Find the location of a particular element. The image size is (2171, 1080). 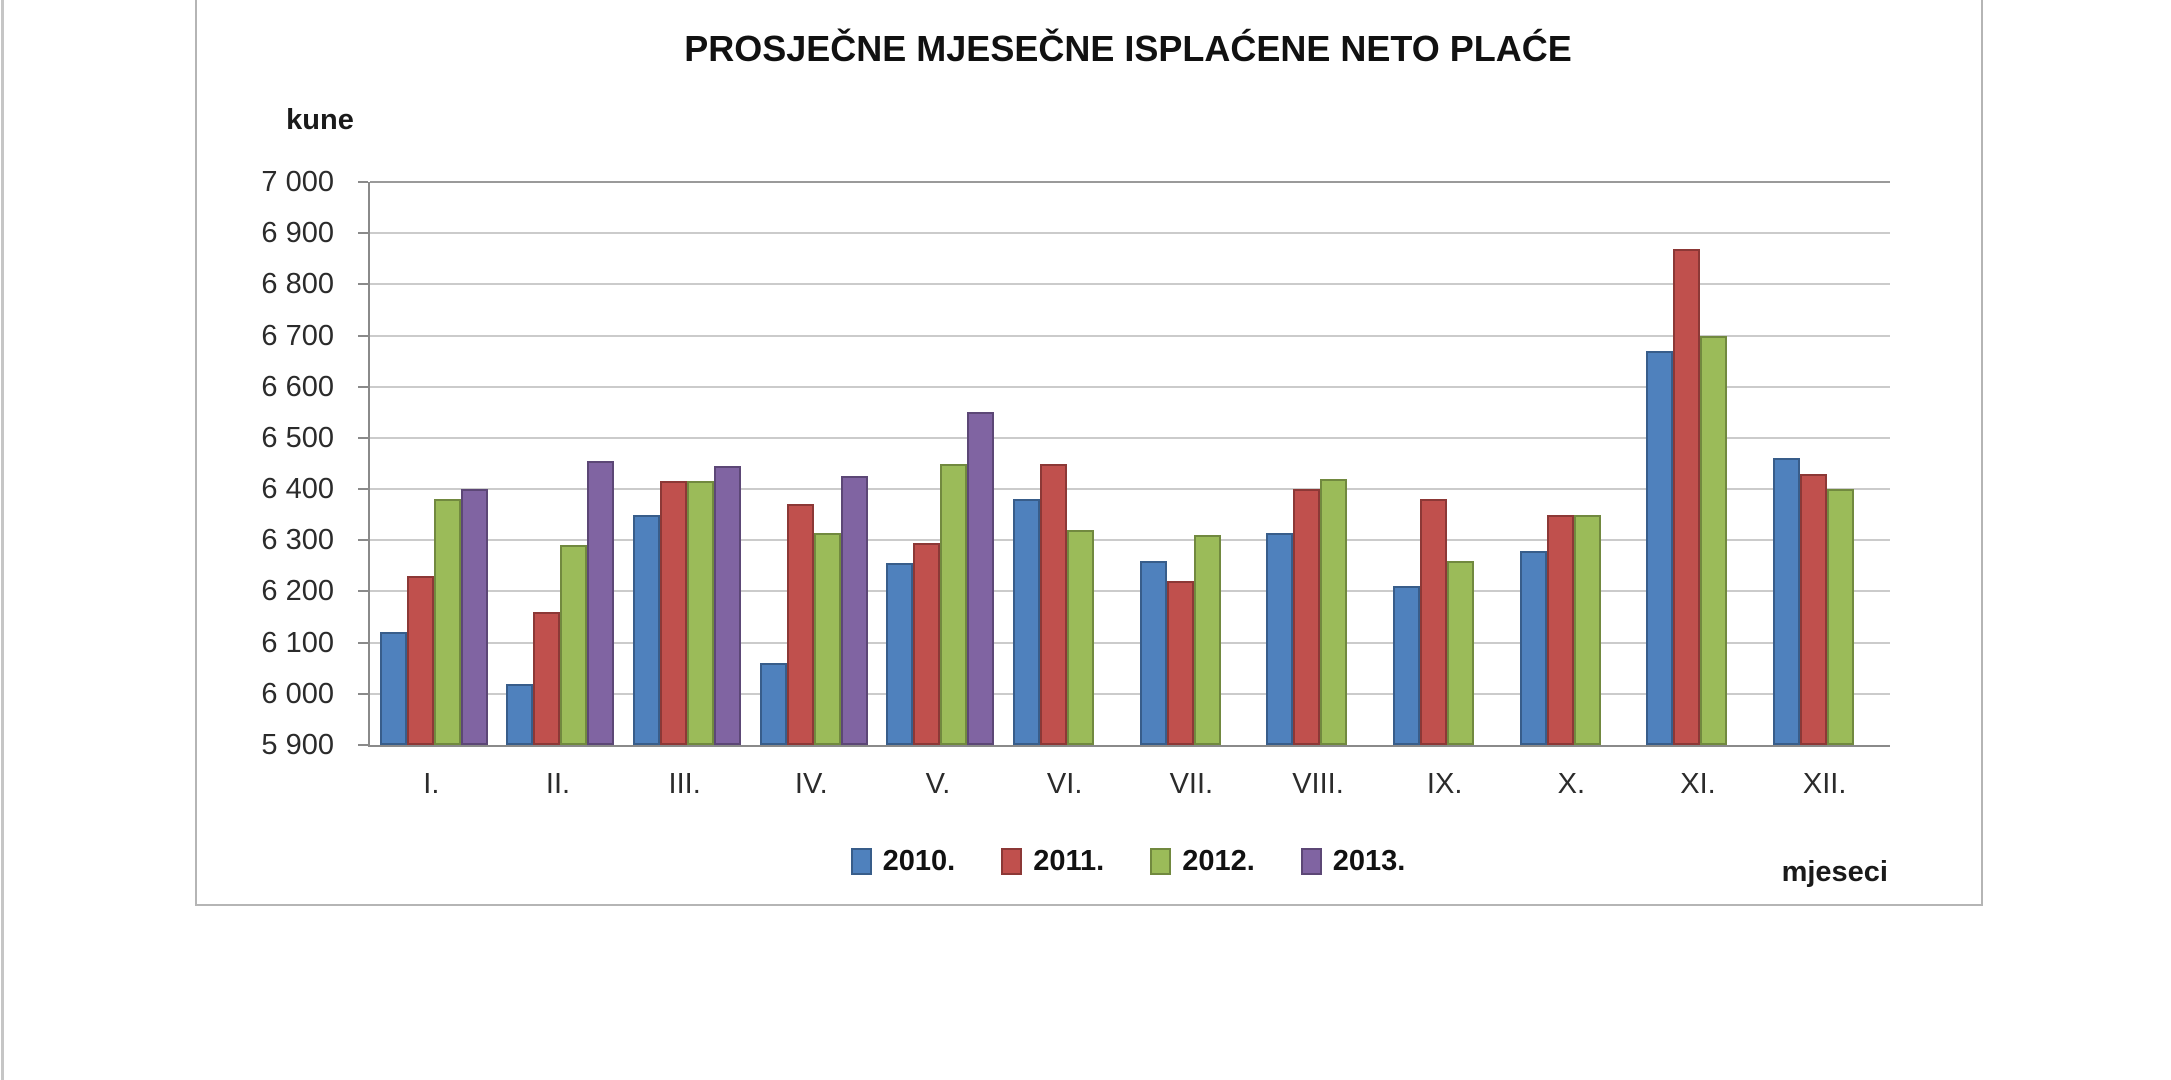

y-tick-label: 7 000 is located at coordinates (297, 182).